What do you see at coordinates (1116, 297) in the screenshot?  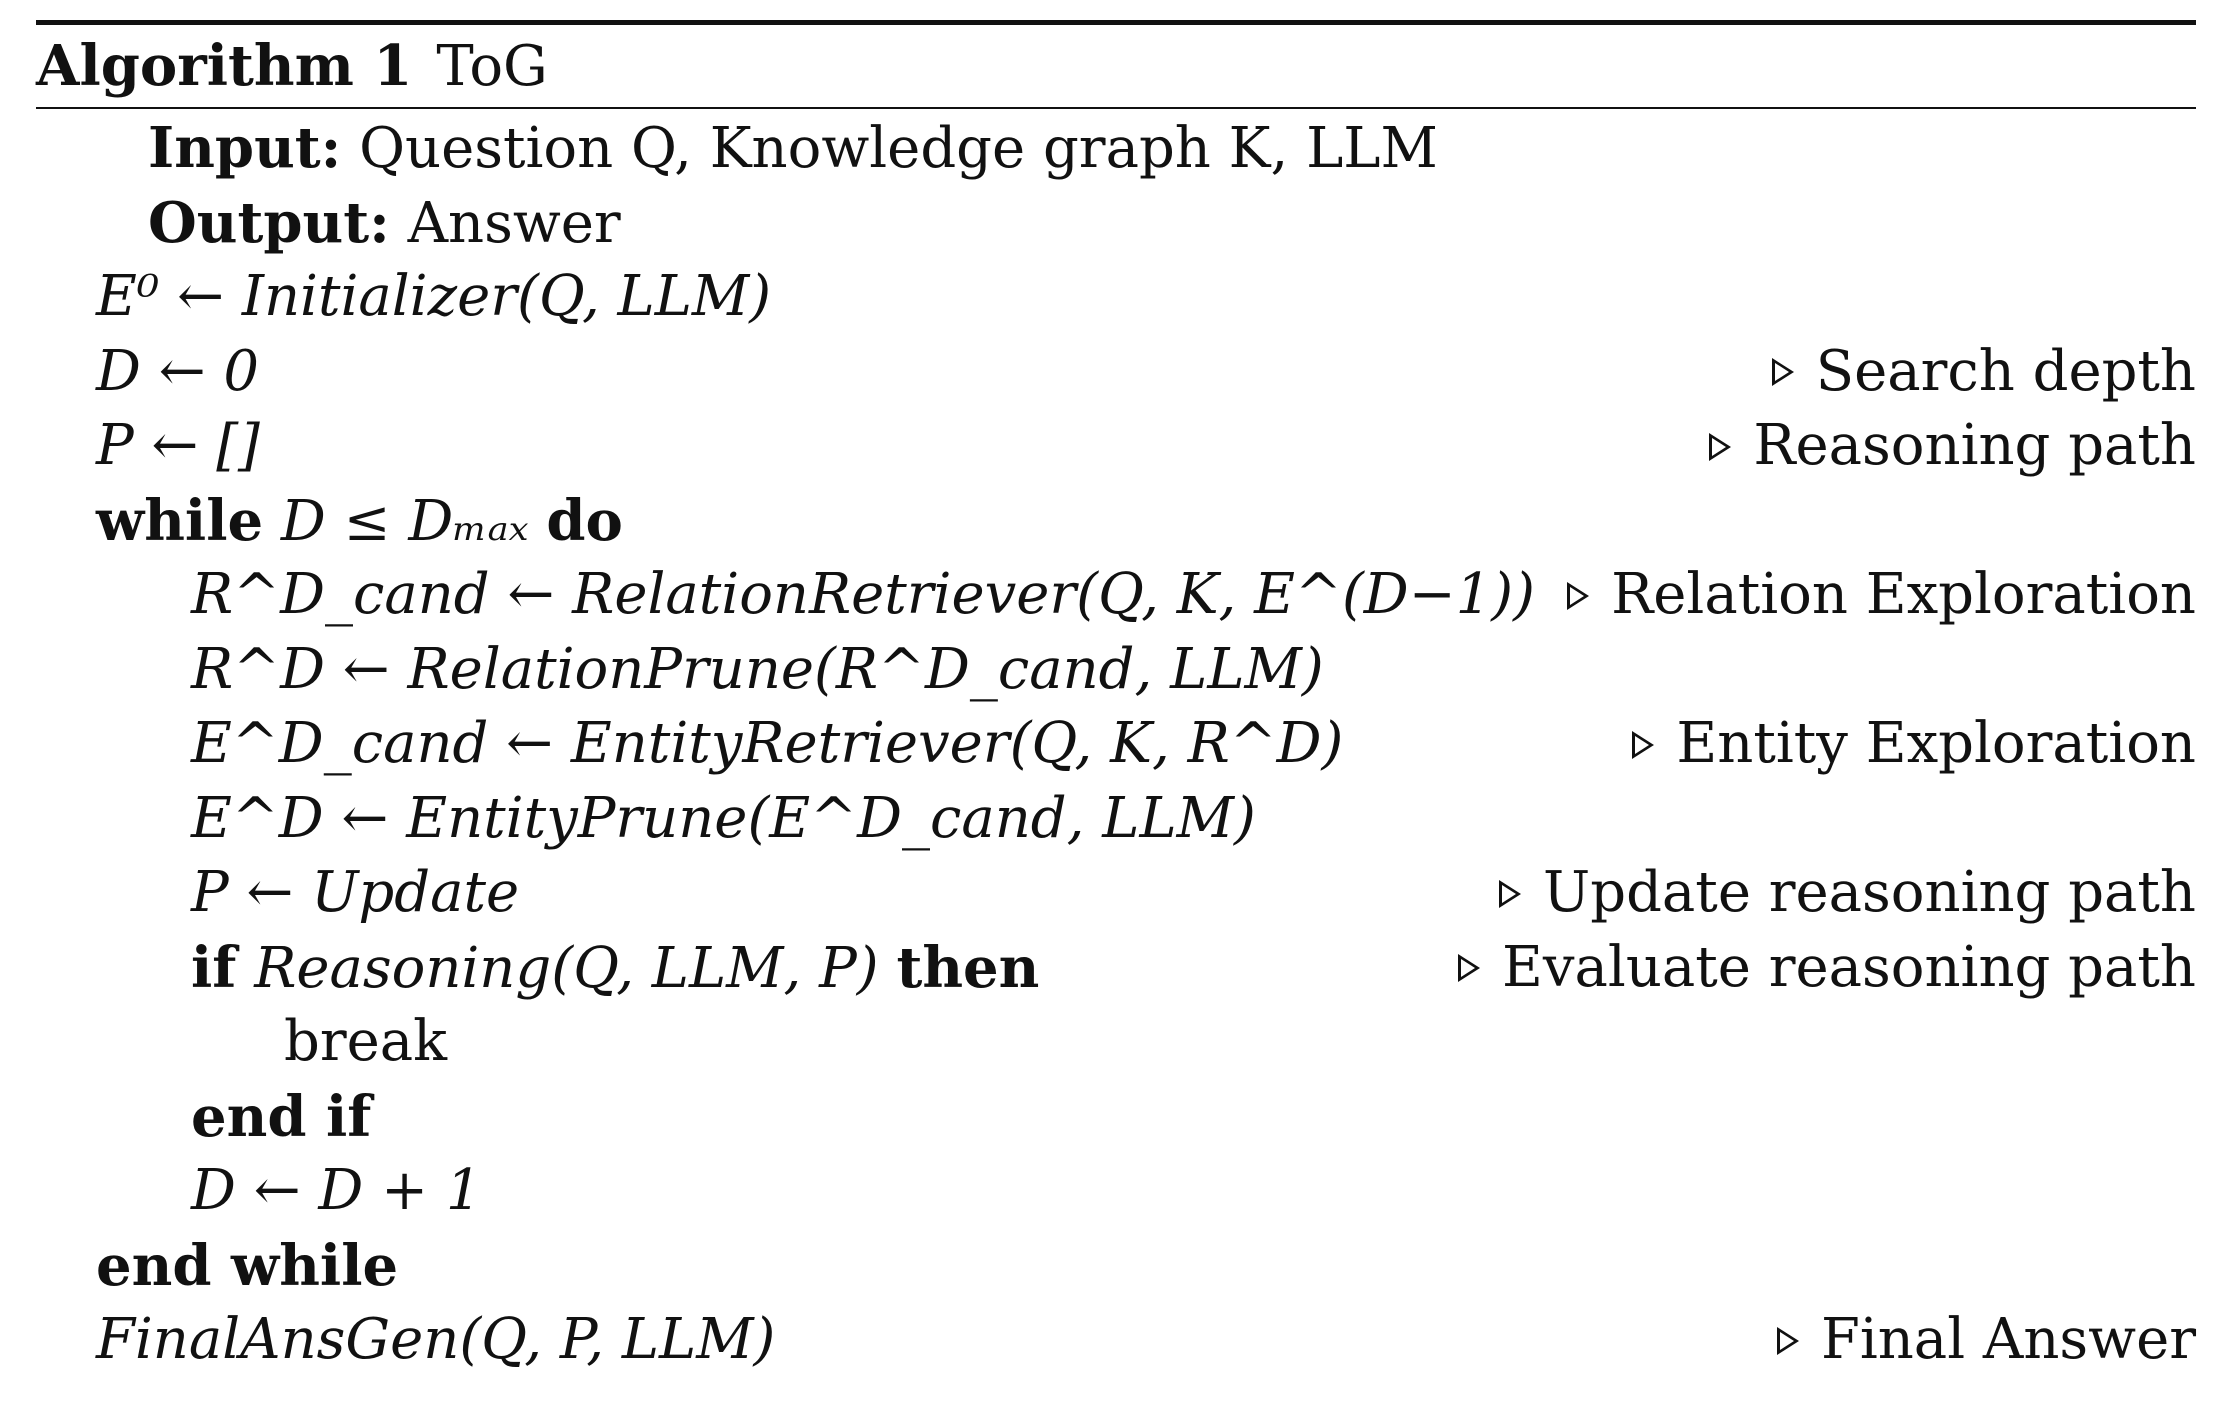 I see `line-initializer: E⁰ ← Initializer(Q, LLM)` at bounding box center [1116, 297].